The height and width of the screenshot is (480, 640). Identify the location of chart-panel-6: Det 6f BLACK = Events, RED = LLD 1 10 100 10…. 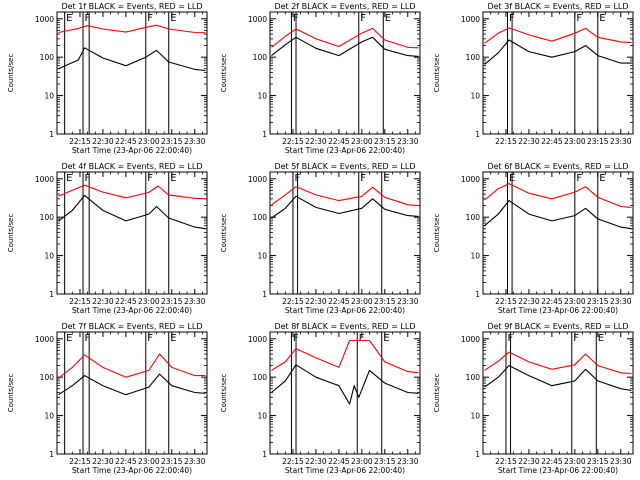
(533, 238).